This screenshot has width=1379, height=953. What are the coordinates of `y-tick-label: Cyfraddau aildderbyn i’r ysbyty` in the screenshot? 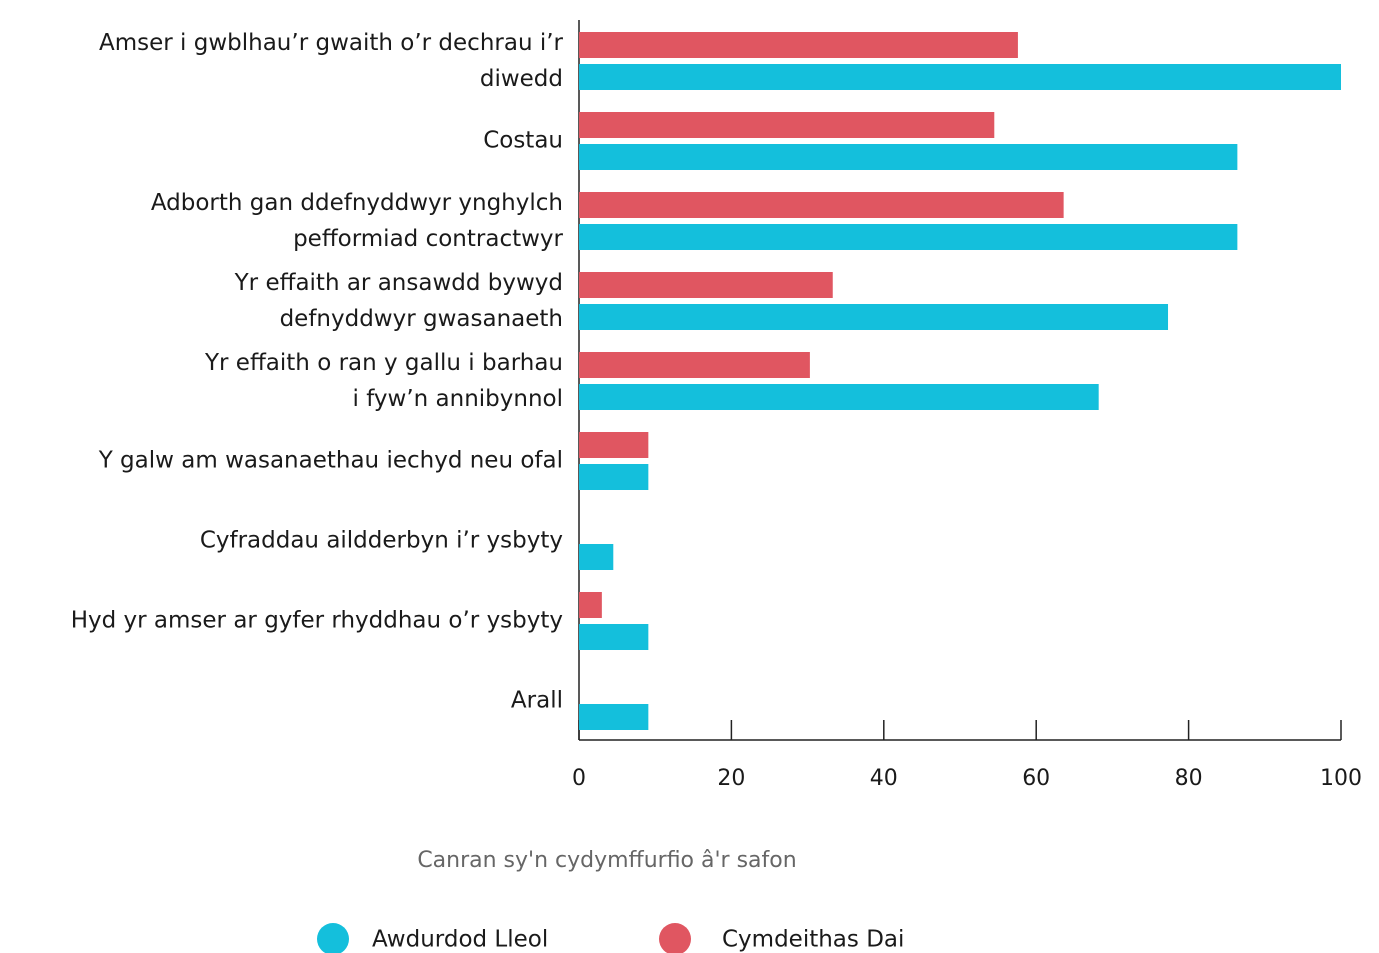 It's located at (381, 541).